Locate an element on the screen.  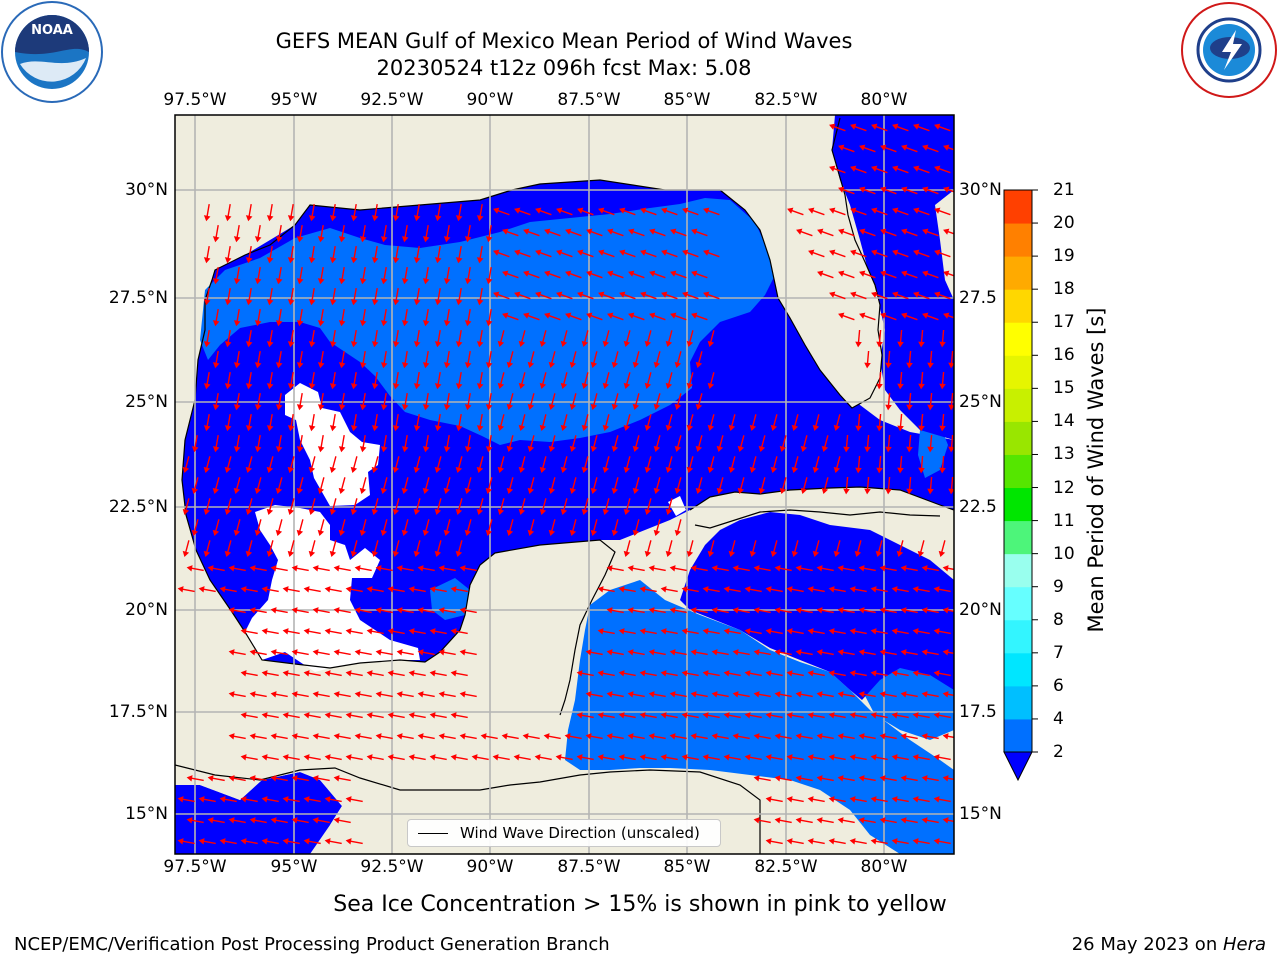
lon-label-bottom: 90°W is located at coordinates (490, 867).